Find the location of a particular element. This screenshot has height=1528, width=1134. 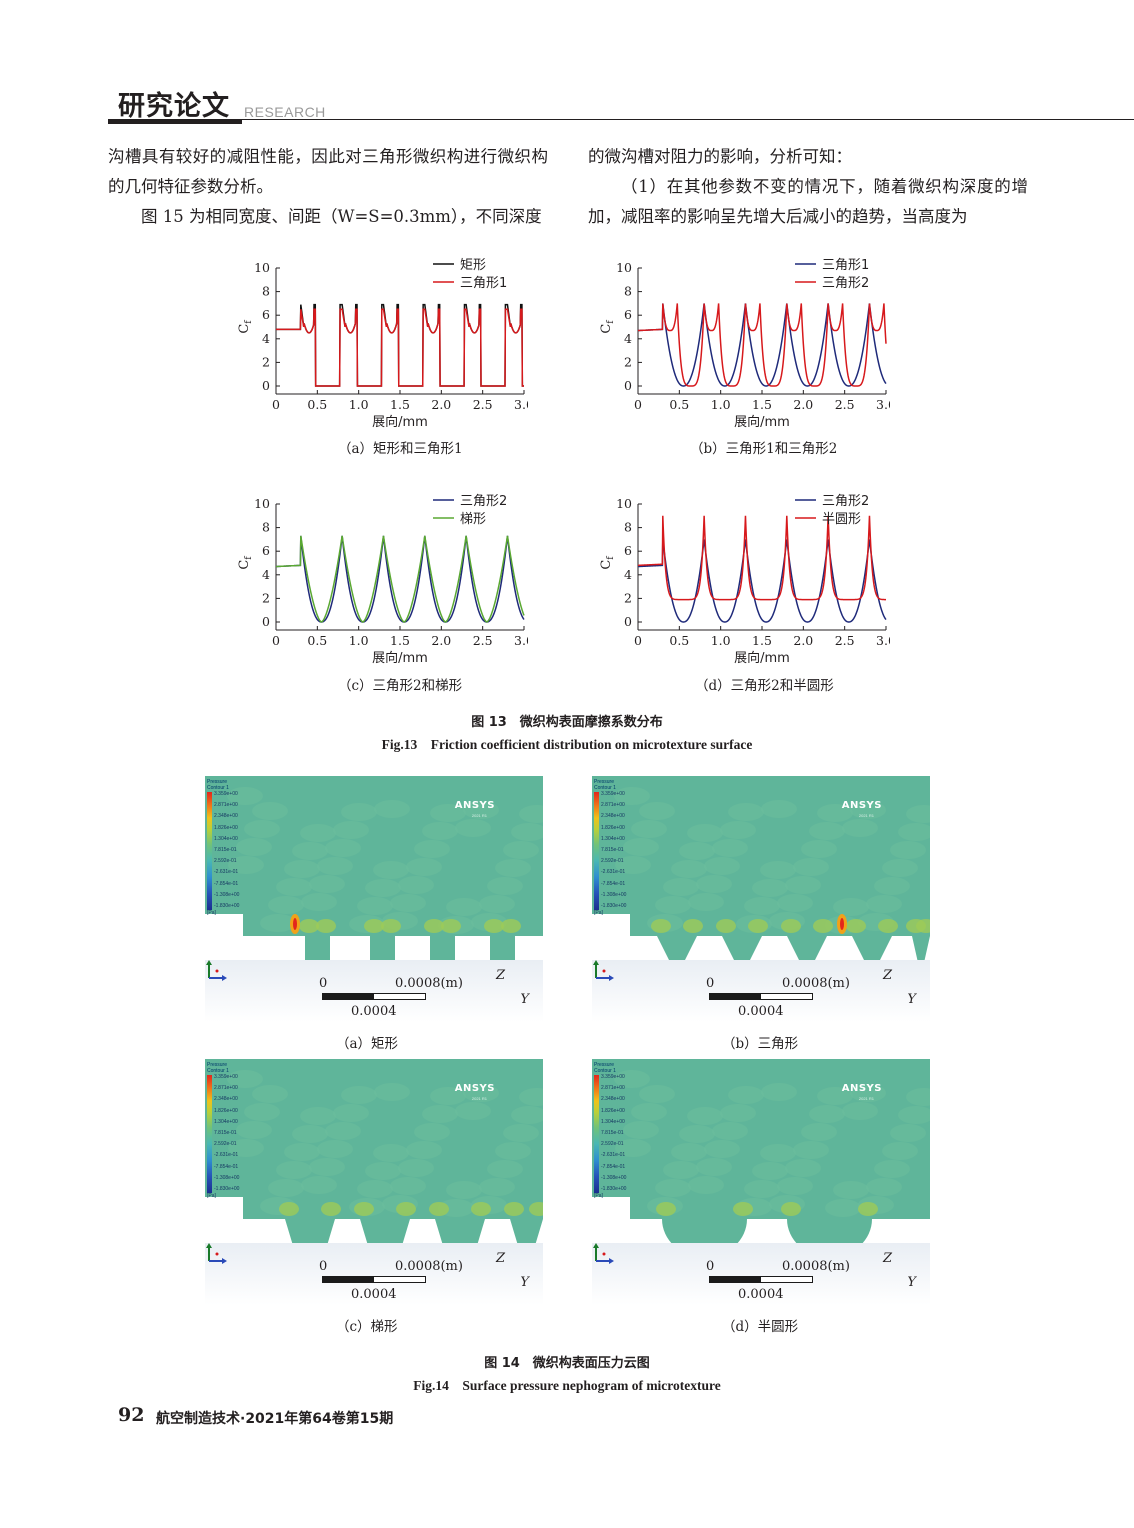

fig14-caption-d: （d）半圆形 is located at coordinates (760, 1327).